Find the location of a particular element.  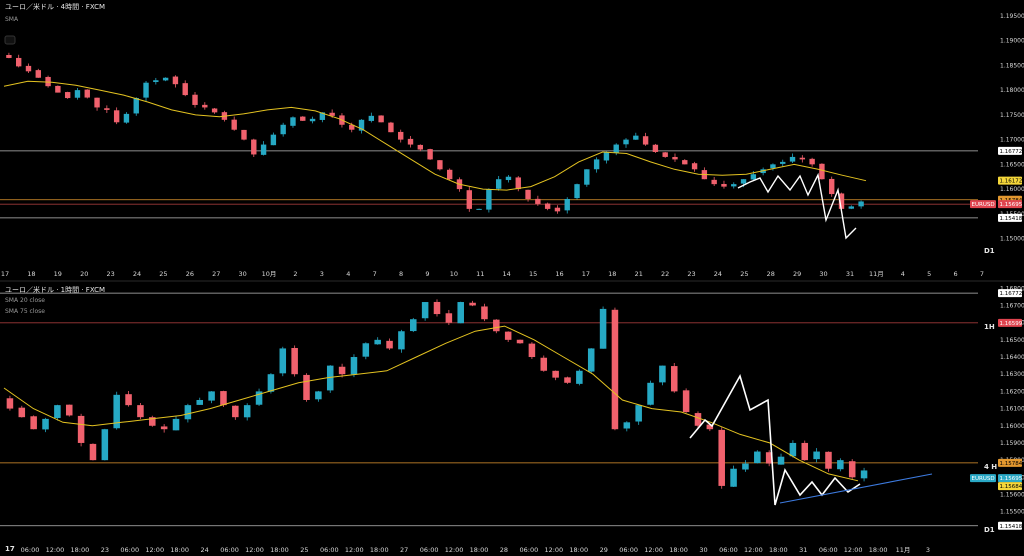

collapse-icon is located at coordinates (10, 40).